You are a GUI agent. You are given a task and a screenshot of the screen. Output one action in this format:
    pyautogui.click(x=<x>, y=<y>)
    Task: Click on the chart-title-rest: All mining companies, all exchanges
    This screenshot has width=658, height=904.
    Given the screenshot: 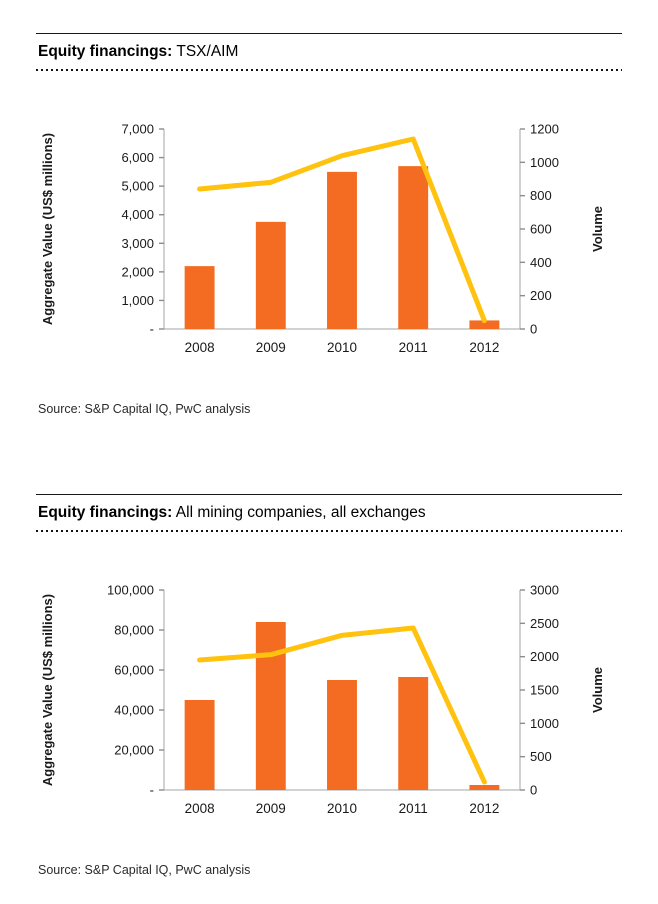 What is the action you would take?
    pyautogui.click(x=299, y=512)
    